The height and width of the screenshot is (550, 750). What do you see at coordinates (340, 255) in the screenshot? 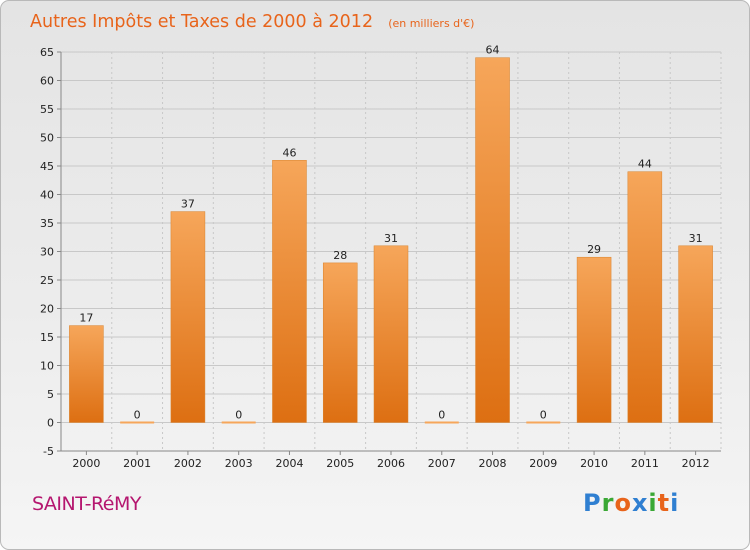
I see `data-label: 28` at bounding box center [340, 255].